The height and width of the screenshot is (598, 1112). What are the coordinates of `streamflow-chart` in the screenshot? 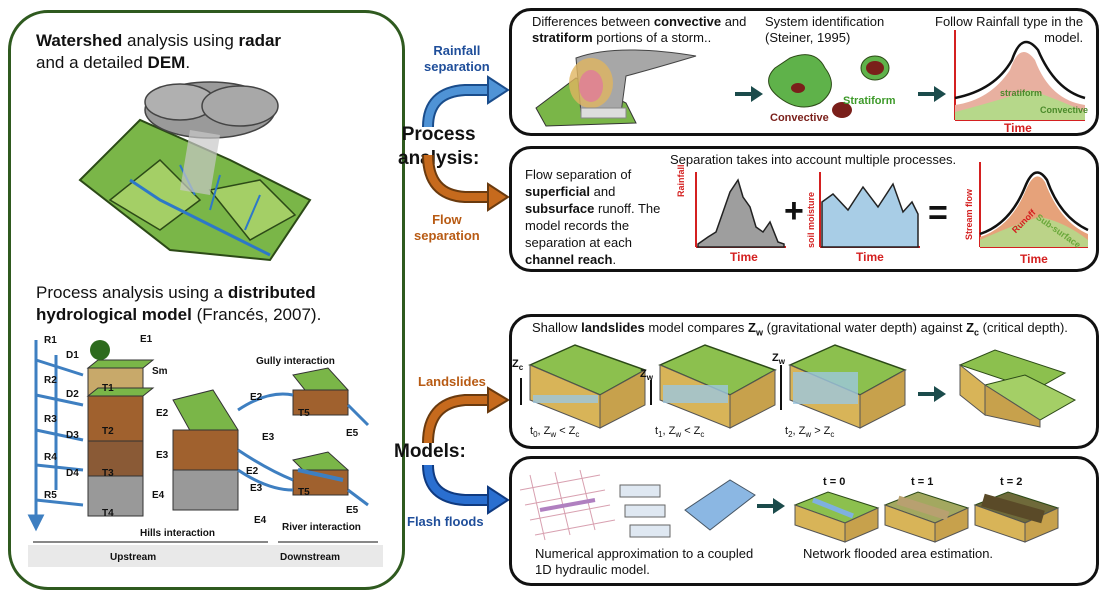 It's located at (1034, 205).